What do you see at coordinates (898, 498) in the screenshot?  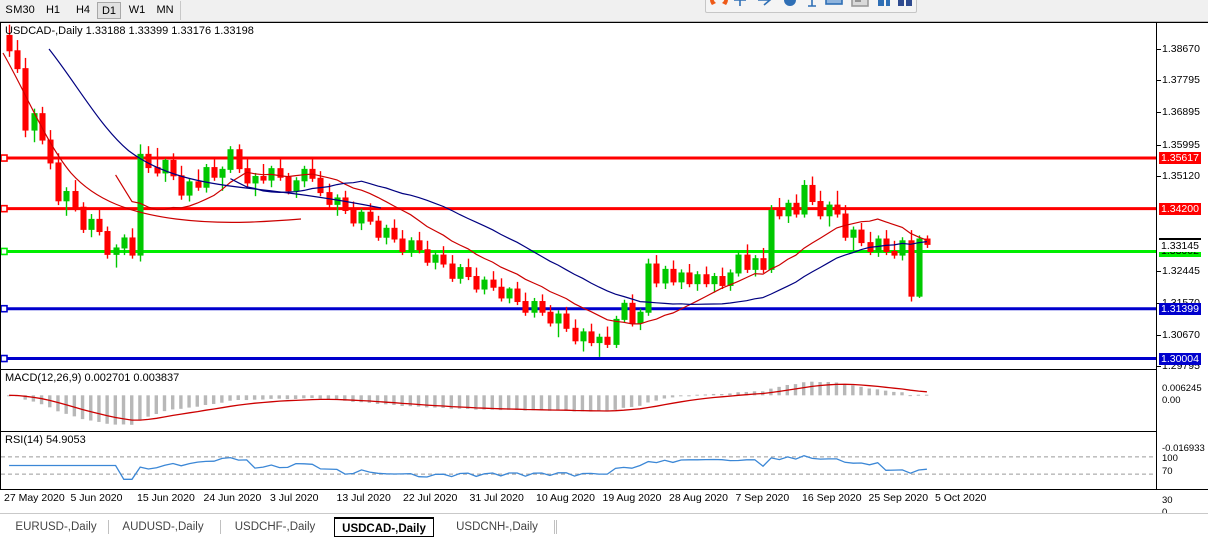 I see `date-axis-label: 25 Sep 2020` at bounding box center [898, 498].